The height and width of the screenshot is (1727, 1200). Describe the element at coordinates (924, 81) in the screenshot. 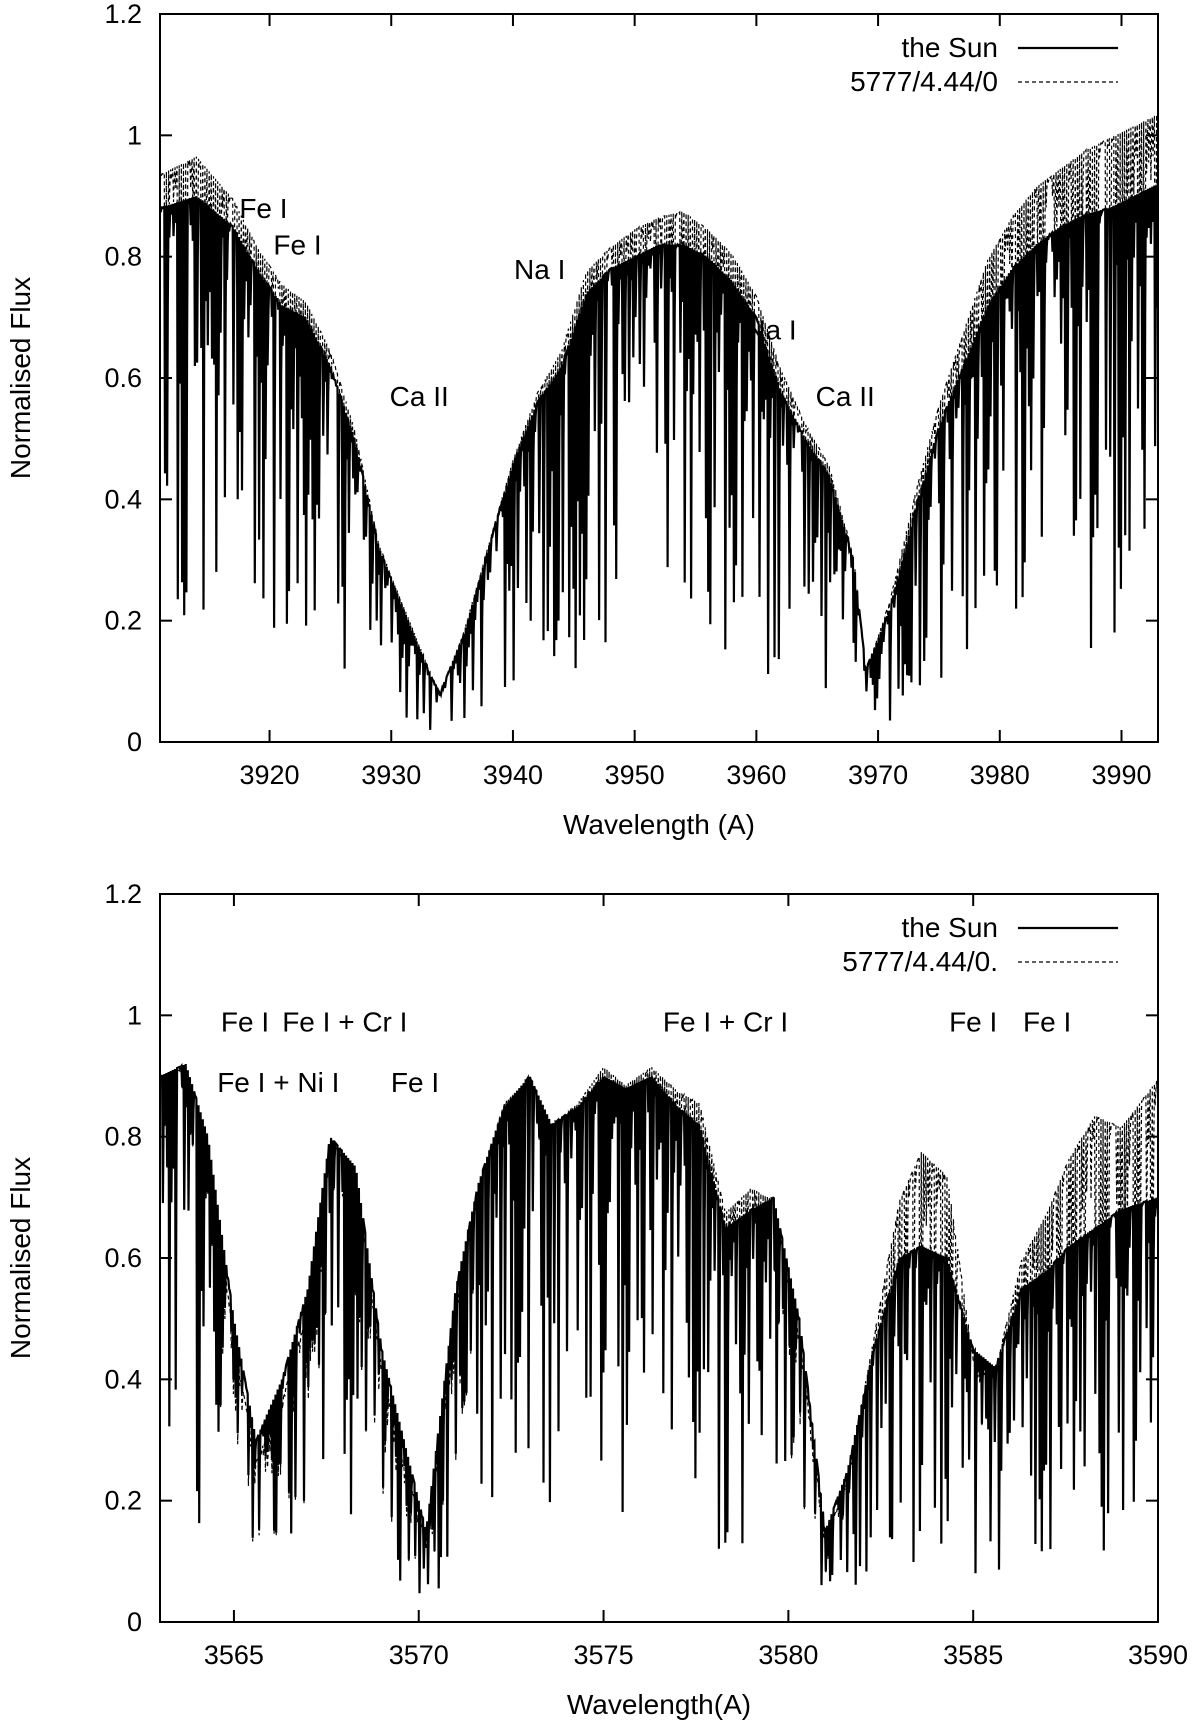

I see `legend-label: 5777/4.44/0` at that location.